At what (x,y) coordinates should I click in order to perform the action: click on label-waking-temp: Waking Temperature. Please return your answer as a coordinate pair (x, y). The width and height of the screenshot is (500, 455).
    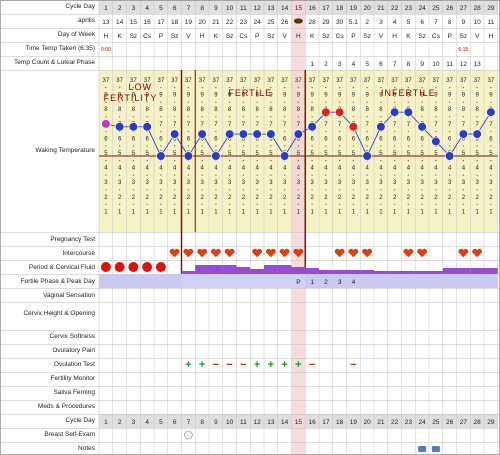
    Looking at the image, I should click on (65, 150).